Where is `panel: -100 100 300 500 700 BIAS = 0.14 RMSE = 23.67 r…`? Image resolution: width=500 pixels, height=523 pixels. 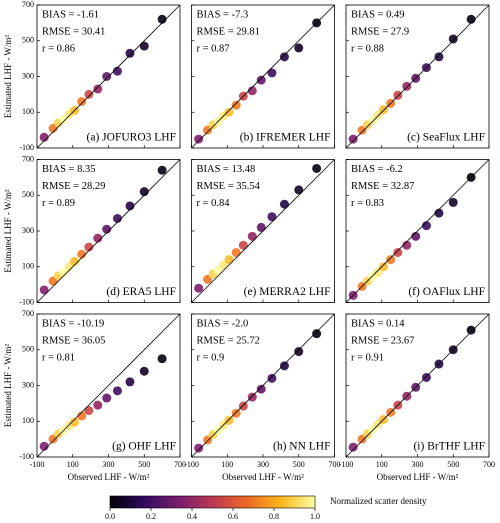
panel: -100 100 300 500 700 BIAS = 0.14 RMSE = 23.67 r… is located at coordinates (417, 397).